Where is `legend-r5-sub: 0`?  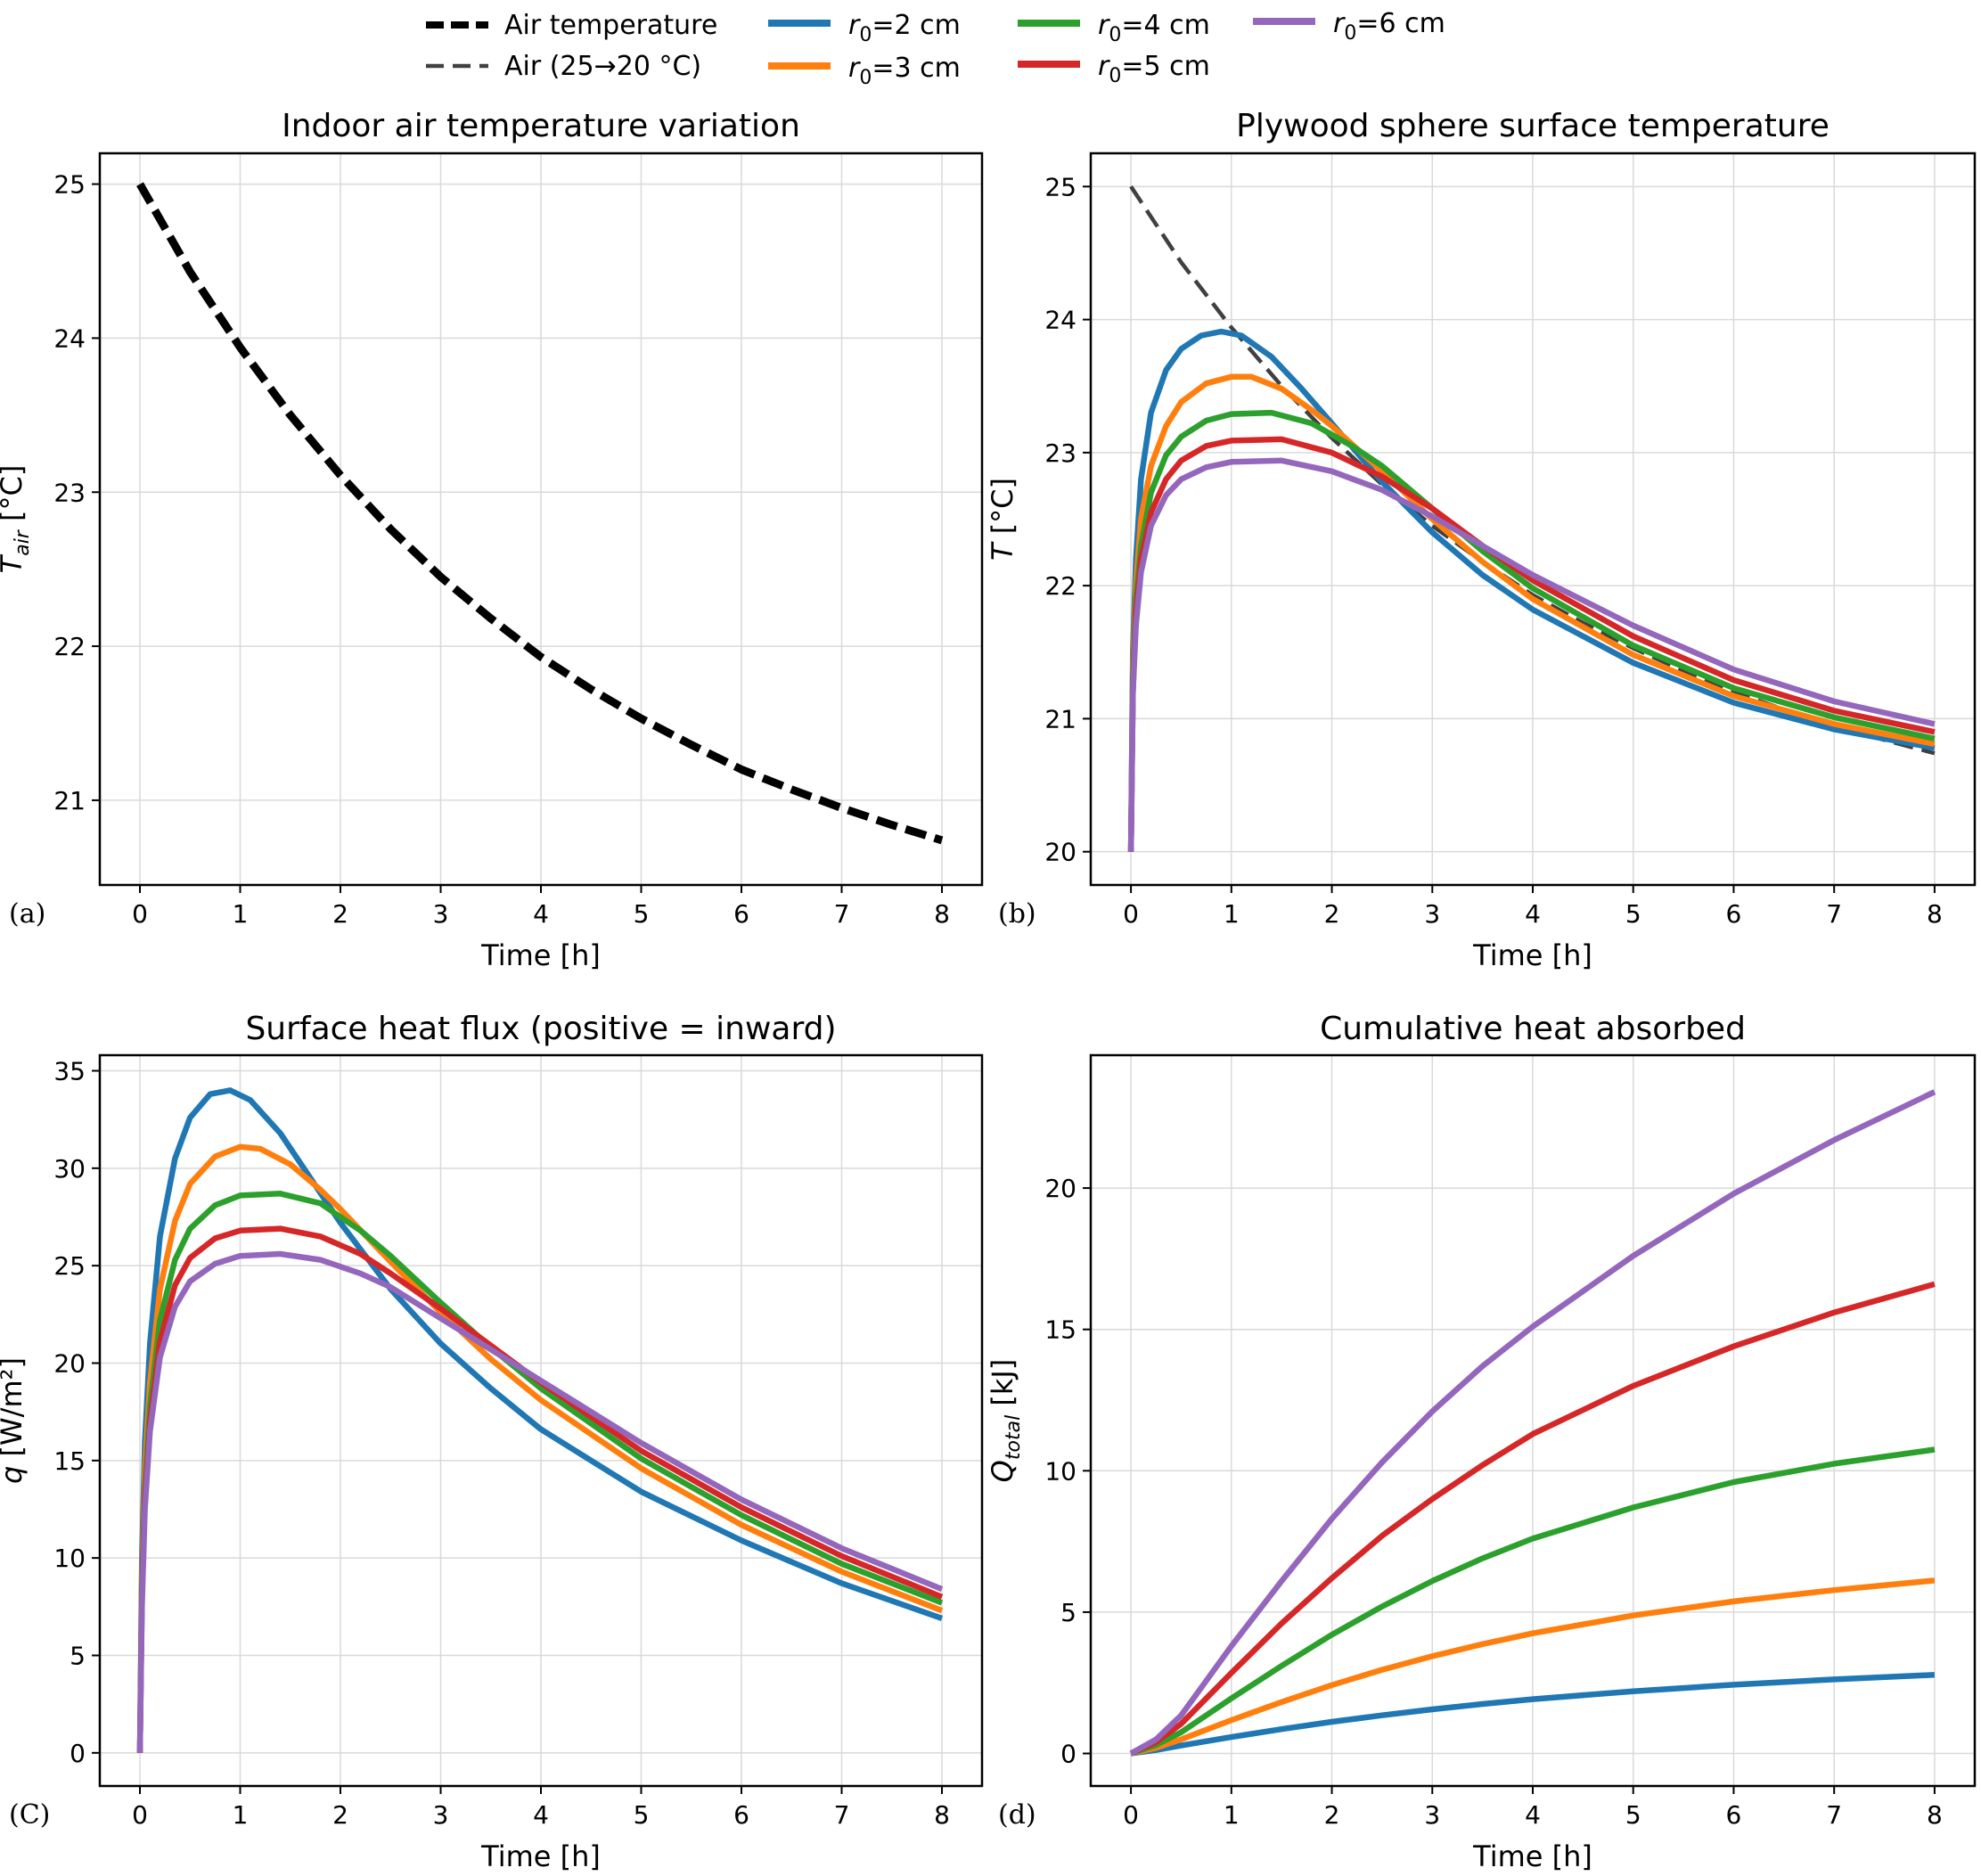 legend-r5-sub: 0 is located at coordinates (1115, 76).